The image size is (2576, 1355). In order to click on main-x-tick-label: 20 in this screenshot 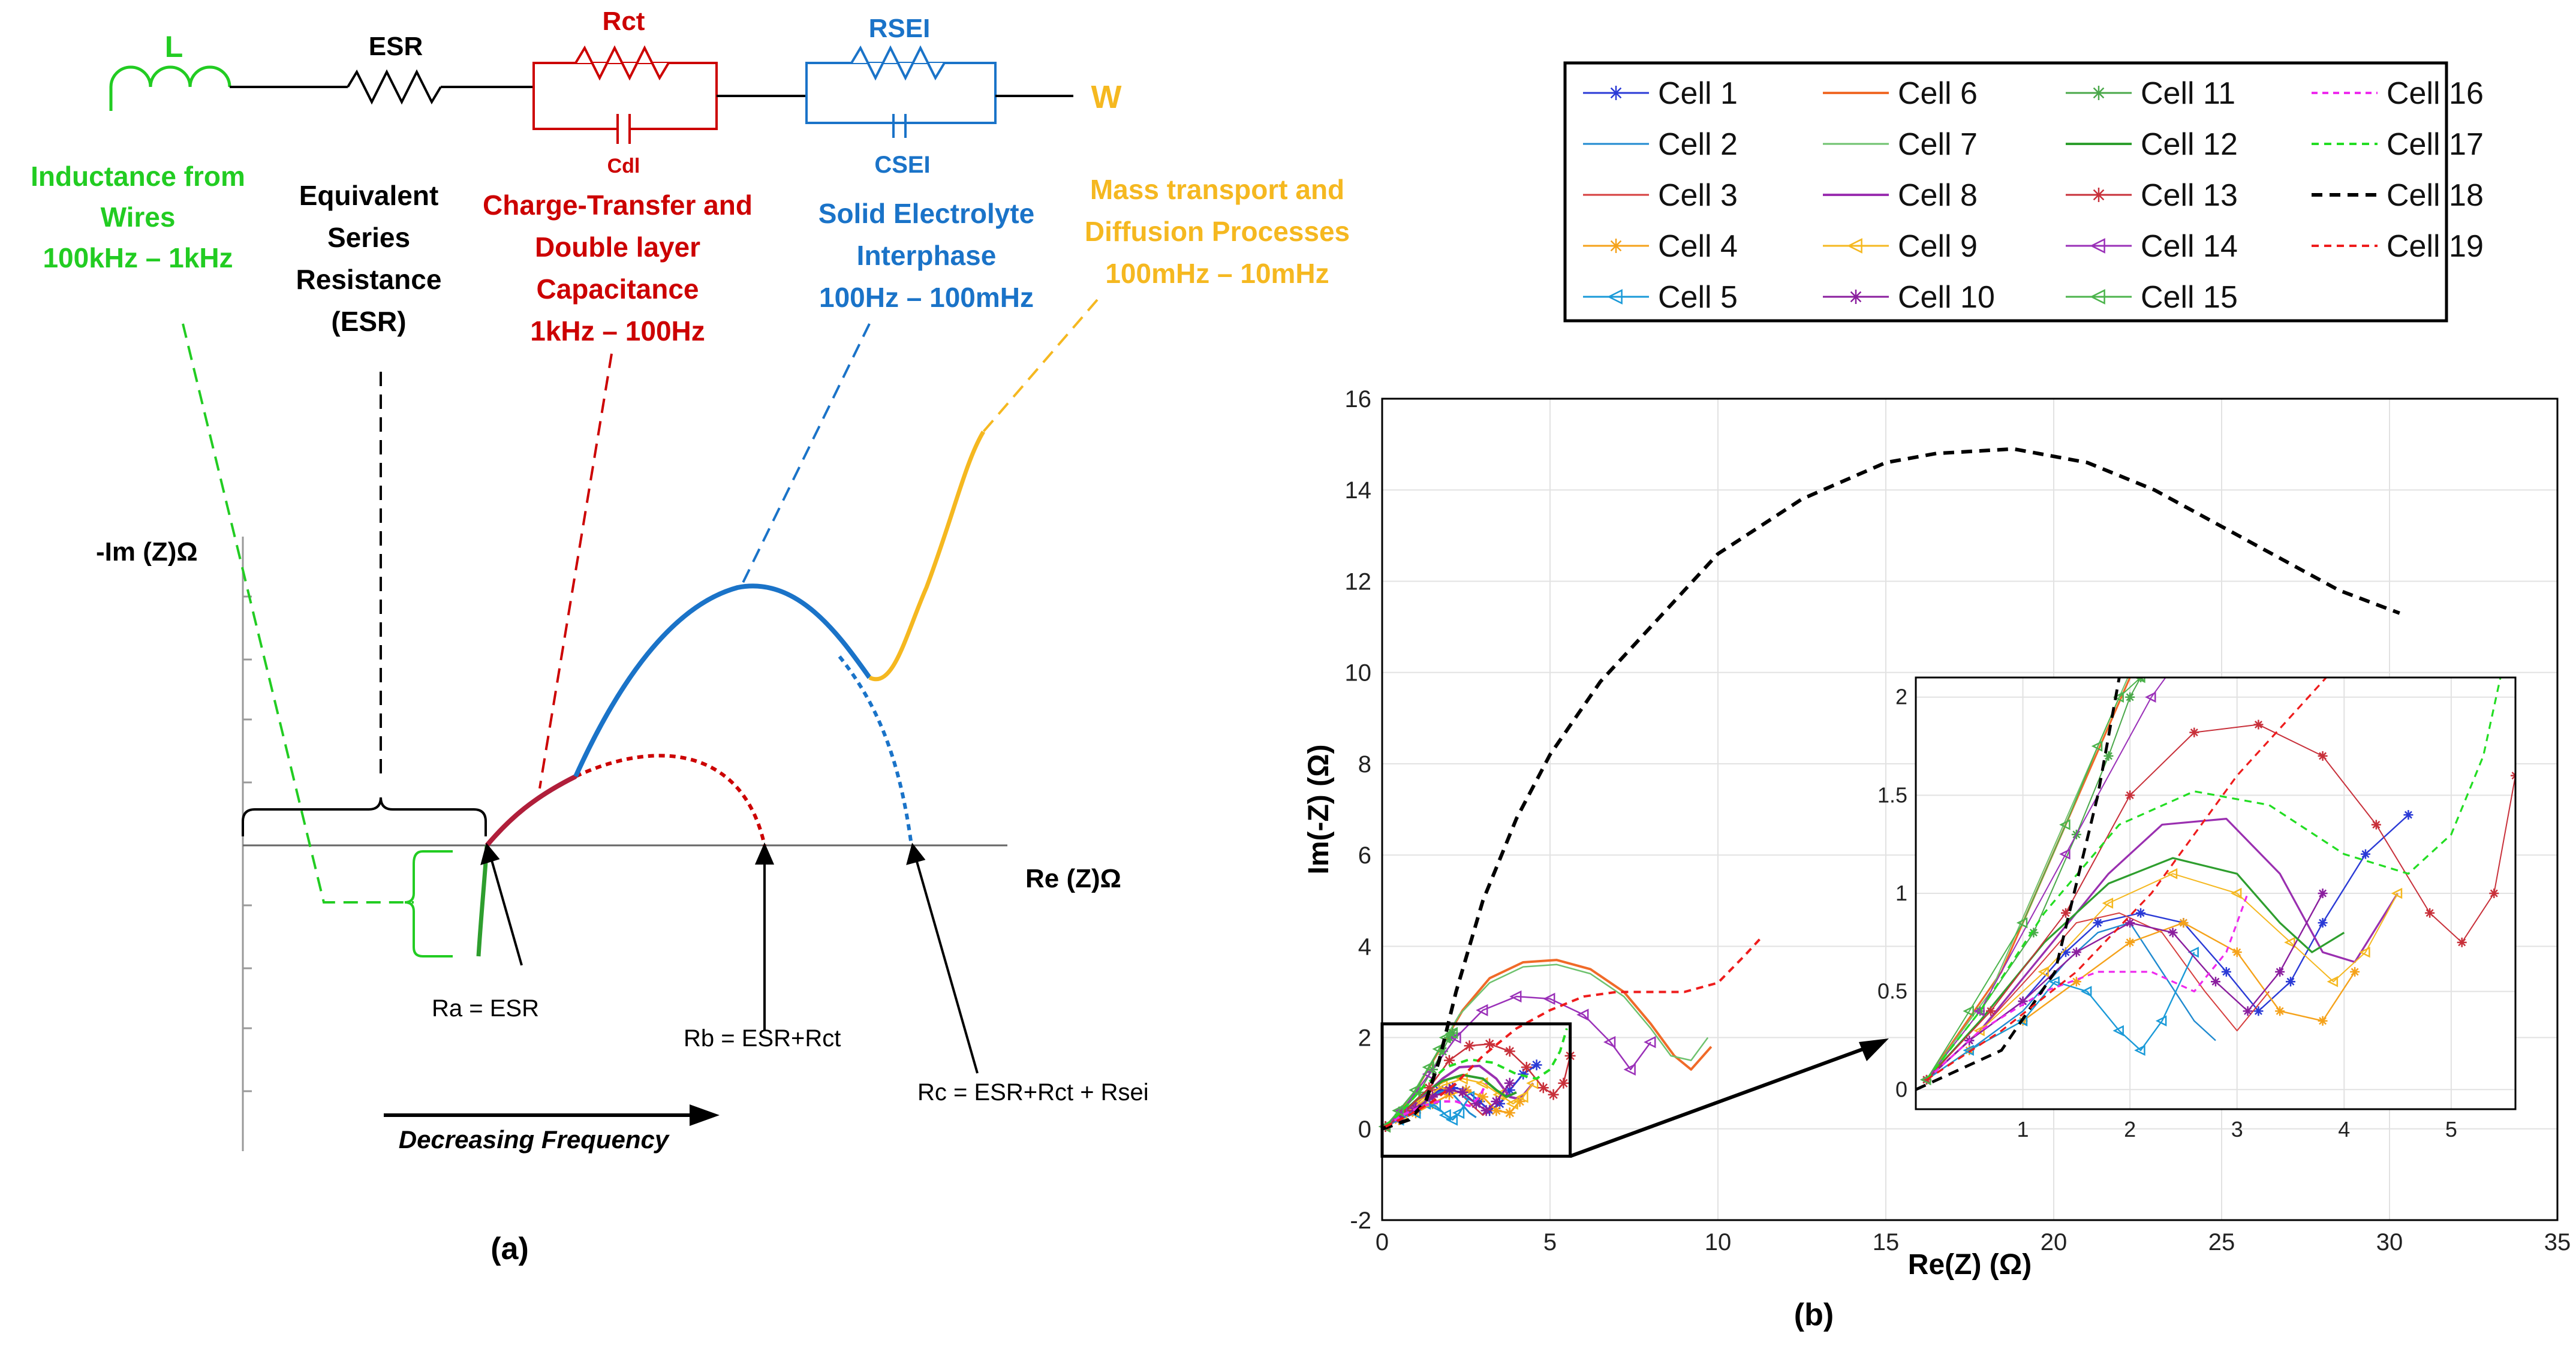, I will do `click(2054, 1242)`.